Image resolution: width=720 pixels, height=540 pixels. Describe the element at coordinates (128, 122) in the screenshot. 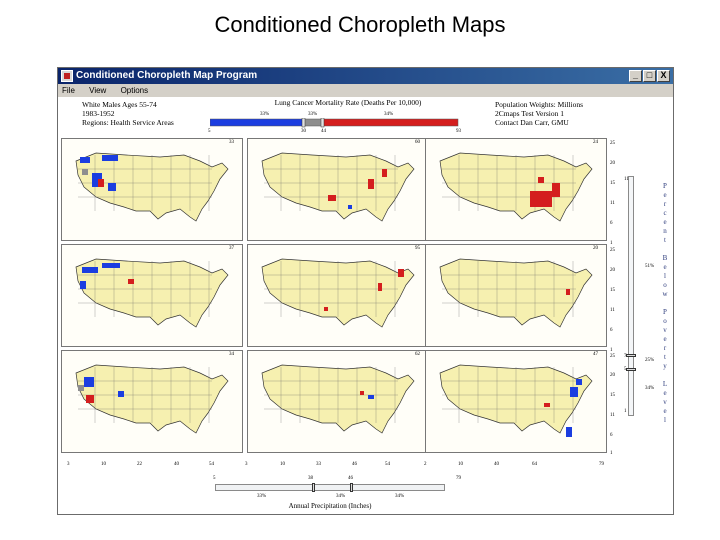

I see `header-left-line: Regions: Health Service Areas` at that location.